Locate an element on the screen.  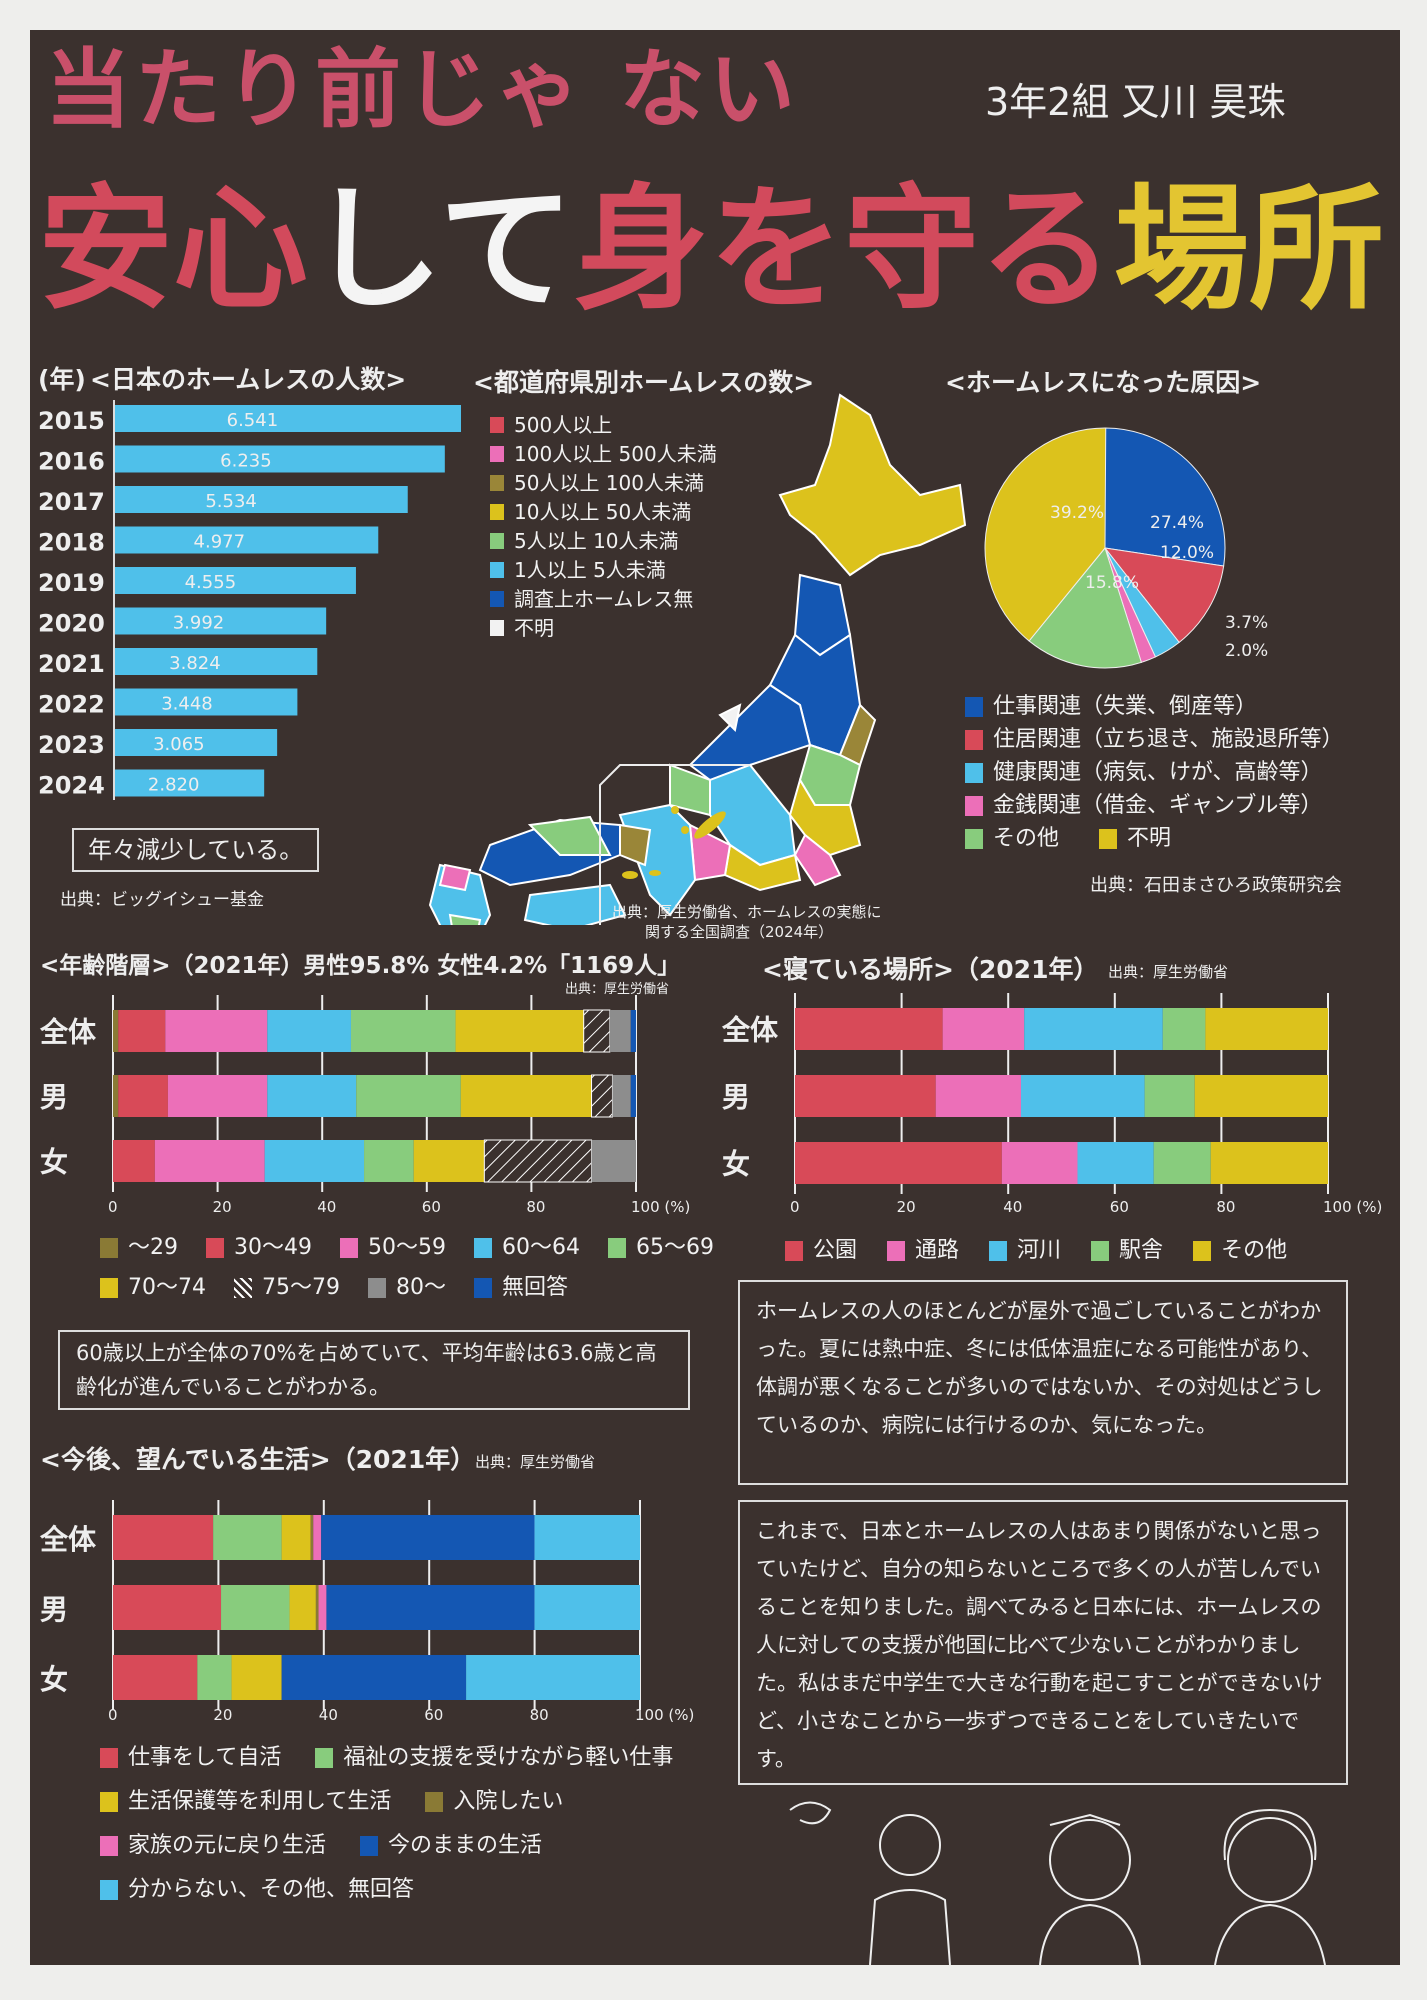
x-tick-label: 40 is located at coordinates (328, 1715).